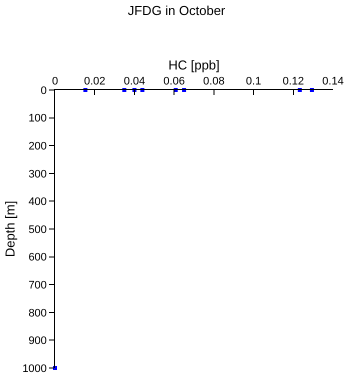 The height and width of the screenshot is (384, 353). I want to click on y-tick-label: 0, so click(43, 90).